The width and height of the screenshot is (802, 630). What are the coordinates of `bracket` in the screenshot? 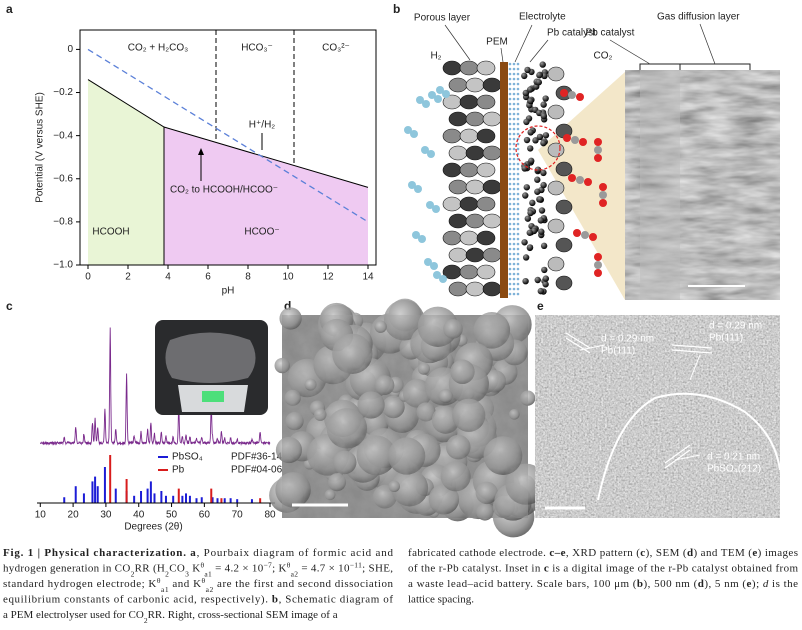 It's located at (715, 66).